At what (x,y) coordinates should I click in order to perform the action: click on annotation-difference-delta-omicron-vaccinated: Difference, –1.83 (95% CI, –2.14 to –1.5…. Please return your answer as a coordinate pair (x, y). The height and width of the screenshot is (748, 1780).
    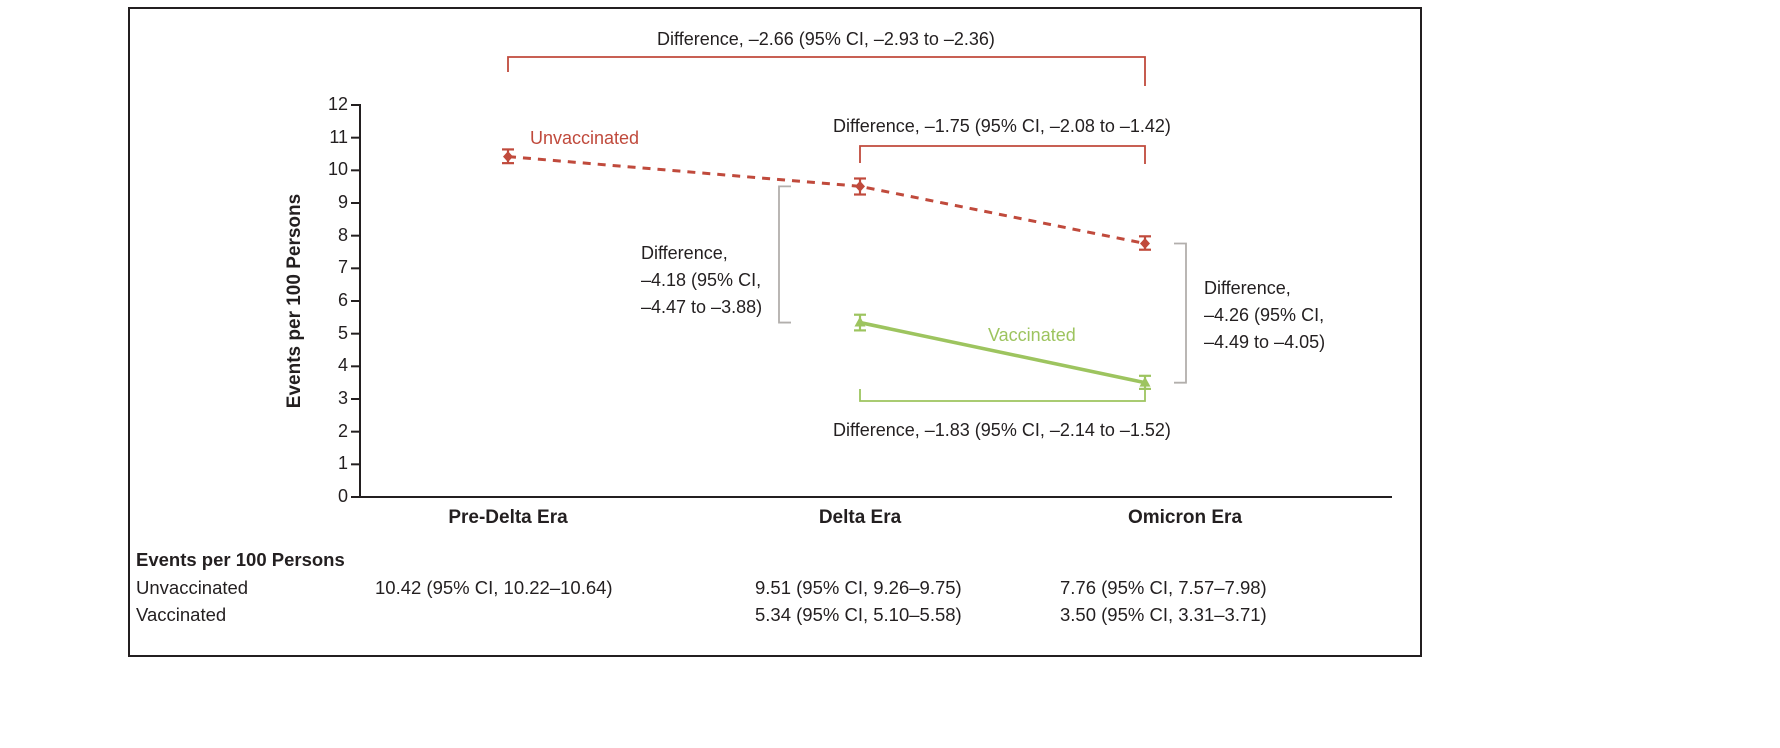
    Looking at the image, I should click on (1002, 430).